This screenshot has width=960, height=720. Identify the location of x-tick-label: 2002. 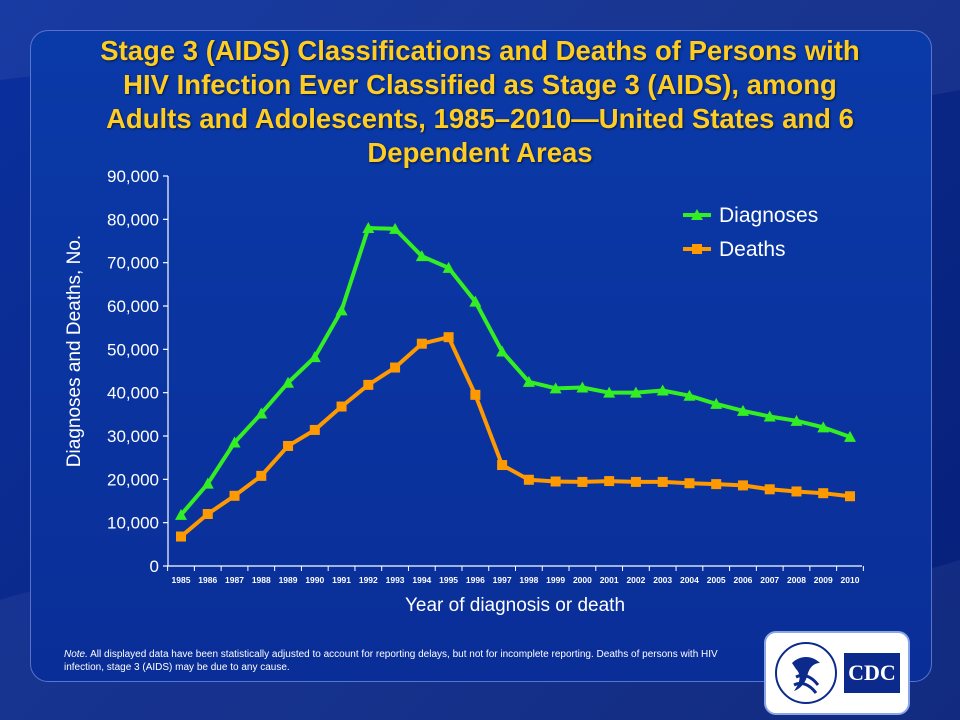
(635, 580).